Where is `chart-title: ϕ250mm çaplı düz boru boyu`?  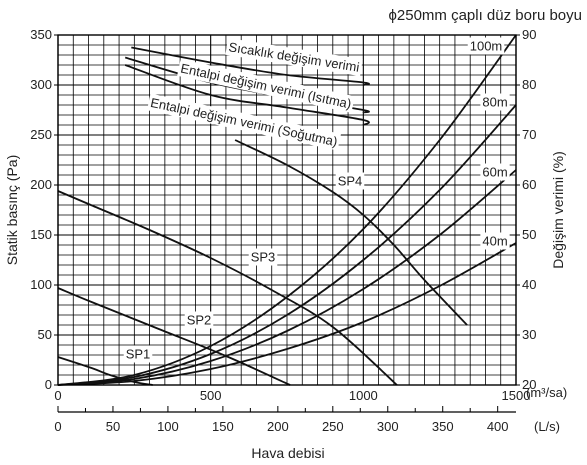
chart-title: ϕ250mm çaplı düz boru boyu is located at coordinates (485, 15).